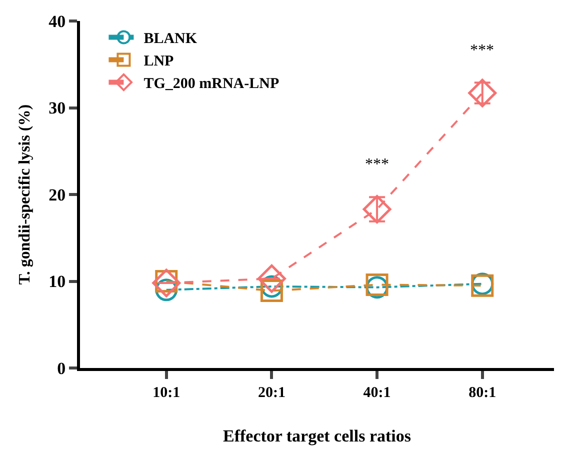 The image size is (572, 455). What do you see at coordinates (57, 282) in the screenshot?
I see `y-tick-label: 10` at bounding box center [57, 282].